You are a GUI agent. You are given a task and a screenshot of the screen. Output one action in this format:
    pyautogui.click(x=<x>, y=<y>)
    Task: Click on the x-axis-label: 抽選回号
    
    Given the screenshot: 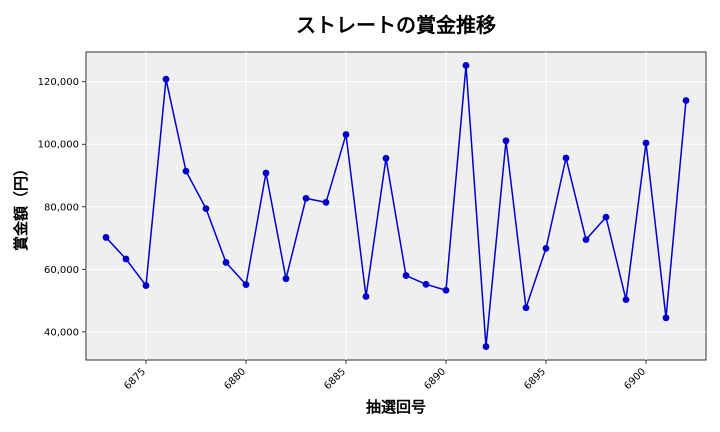 What is the action you would take?
    pyautogui.click(x=396, y=407)
    